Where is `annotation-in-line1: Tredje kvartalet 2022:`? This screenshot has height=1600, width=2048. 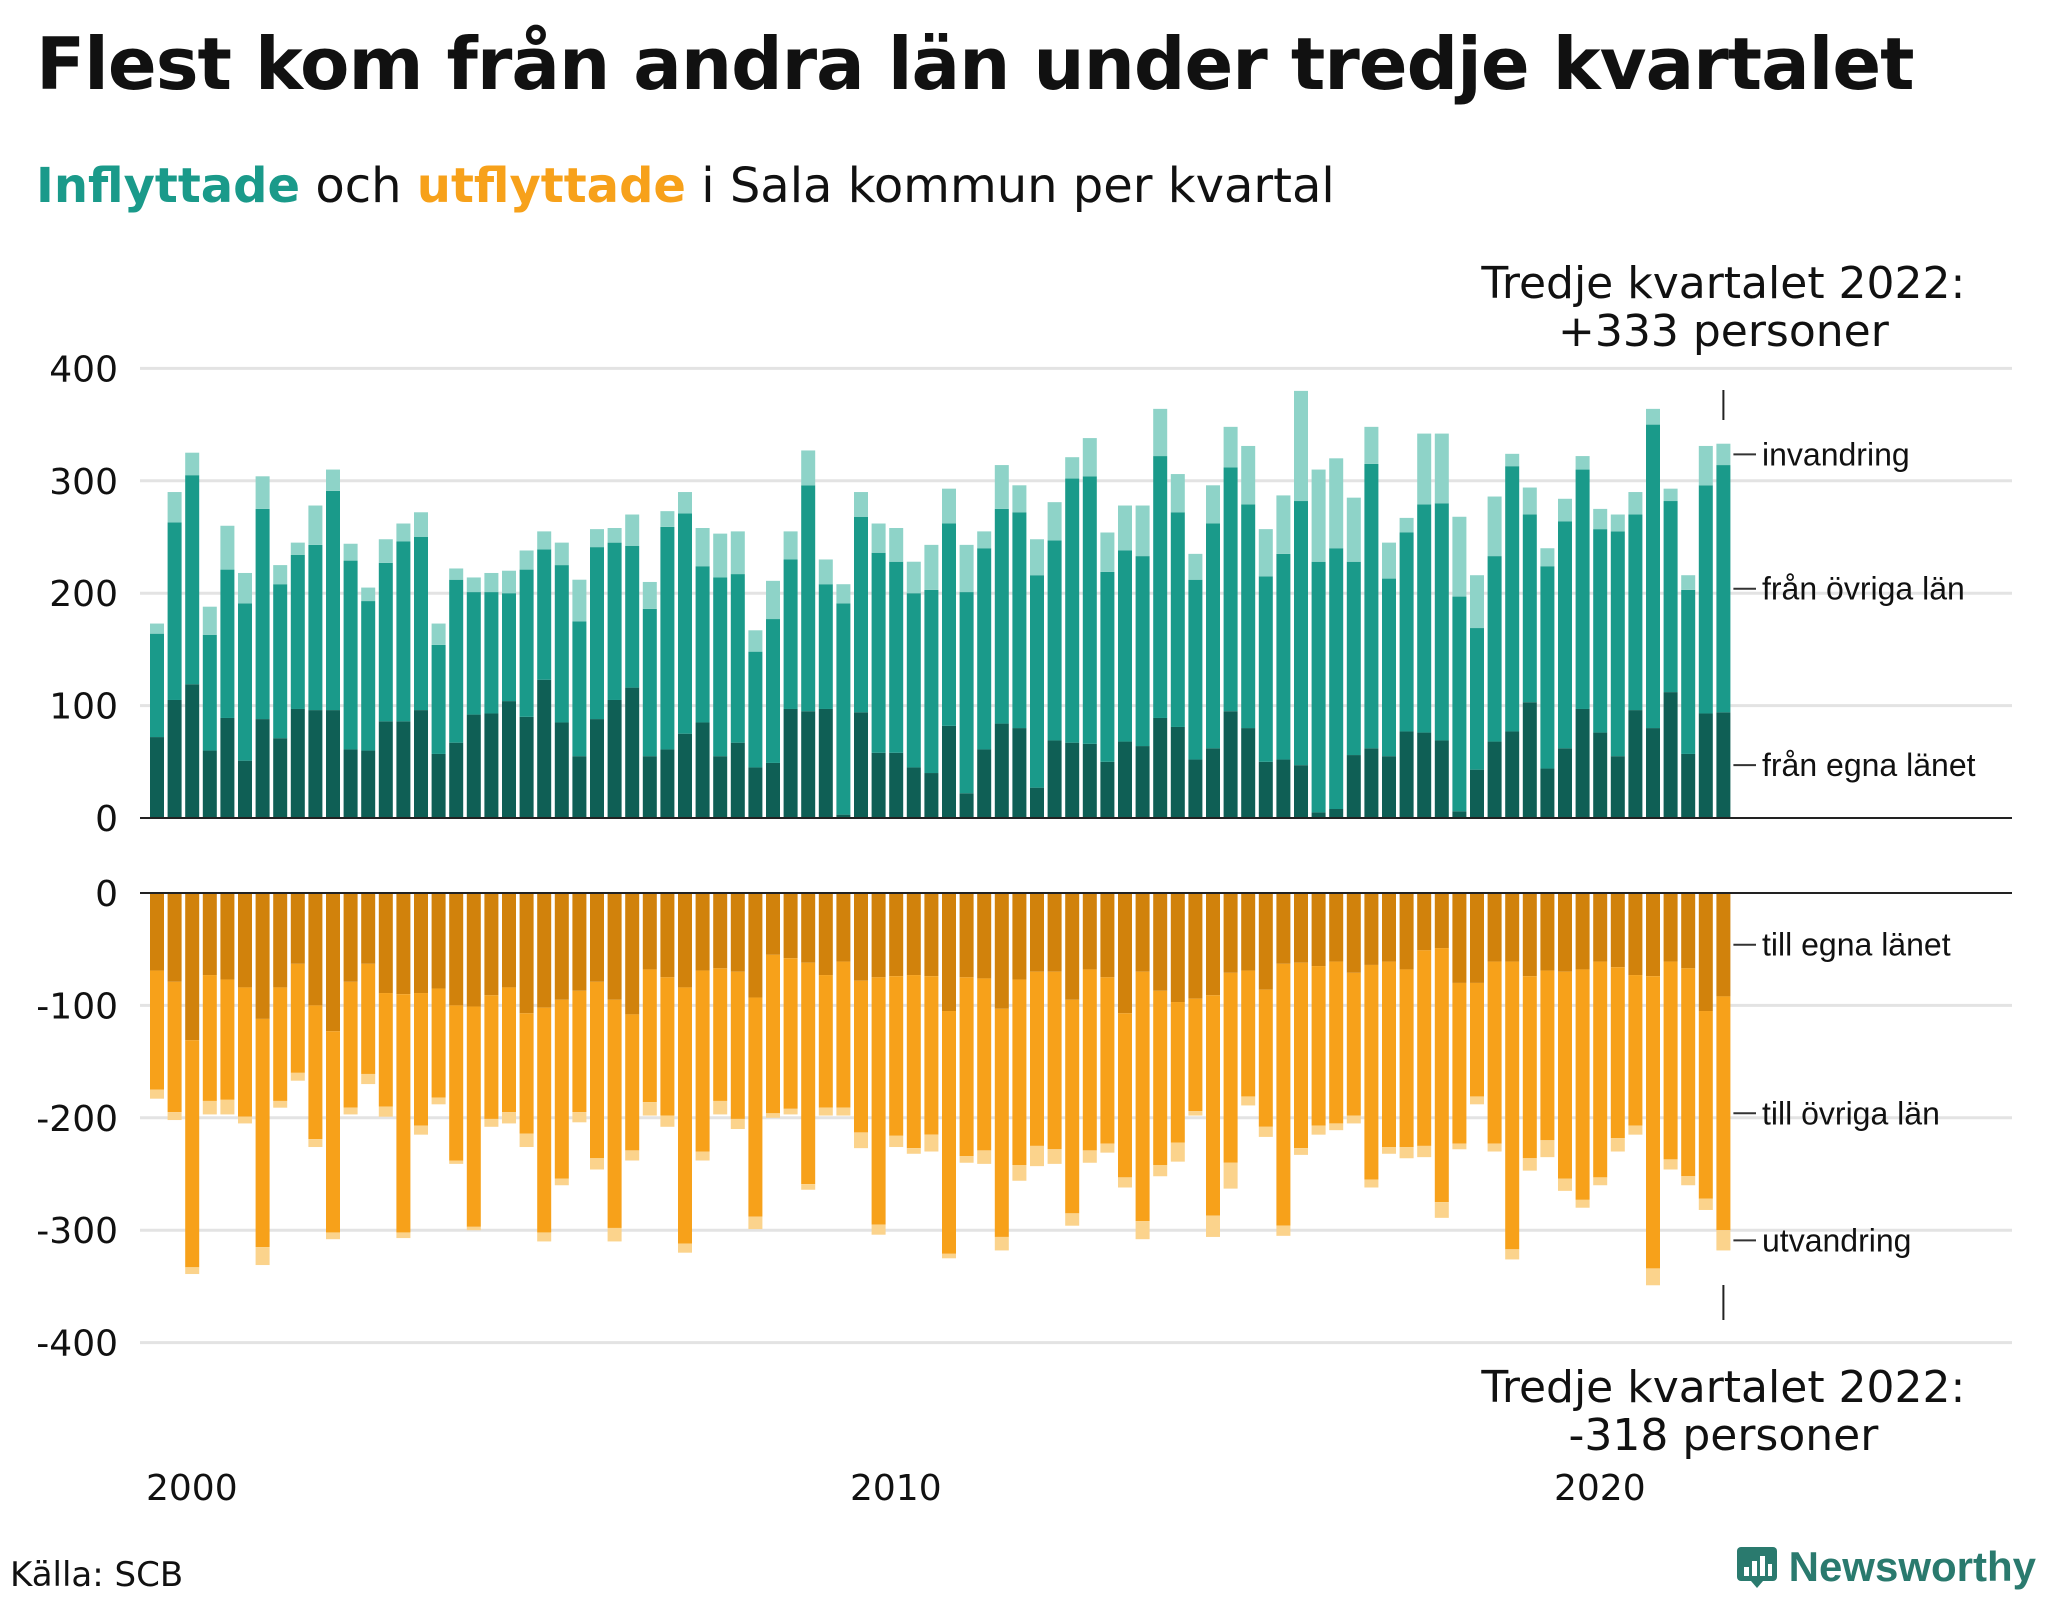 annotation-in-line1: Tredje kvartalet 2022: is located at coordinates (1722, 283).